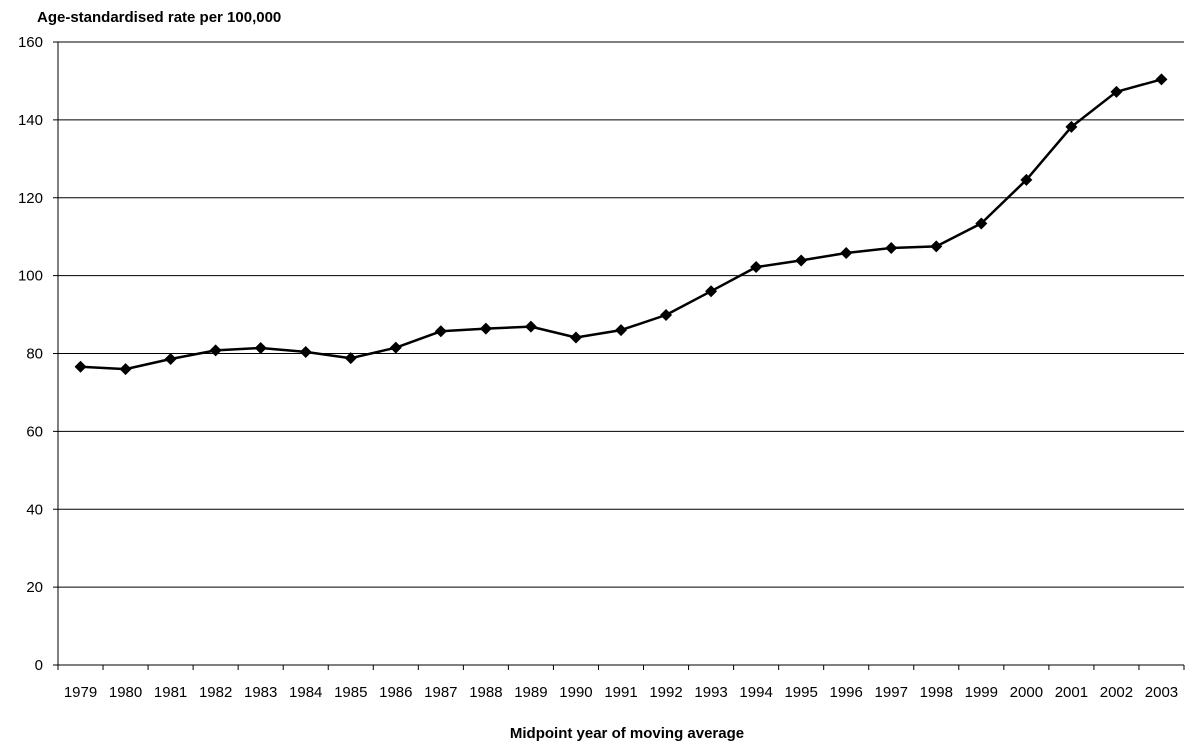 The image size is (1197, 746). What do you see at coordinates (34, 431) in the screenshot?
I see `y-tick-label: 60` at bounding box center [34, 431].